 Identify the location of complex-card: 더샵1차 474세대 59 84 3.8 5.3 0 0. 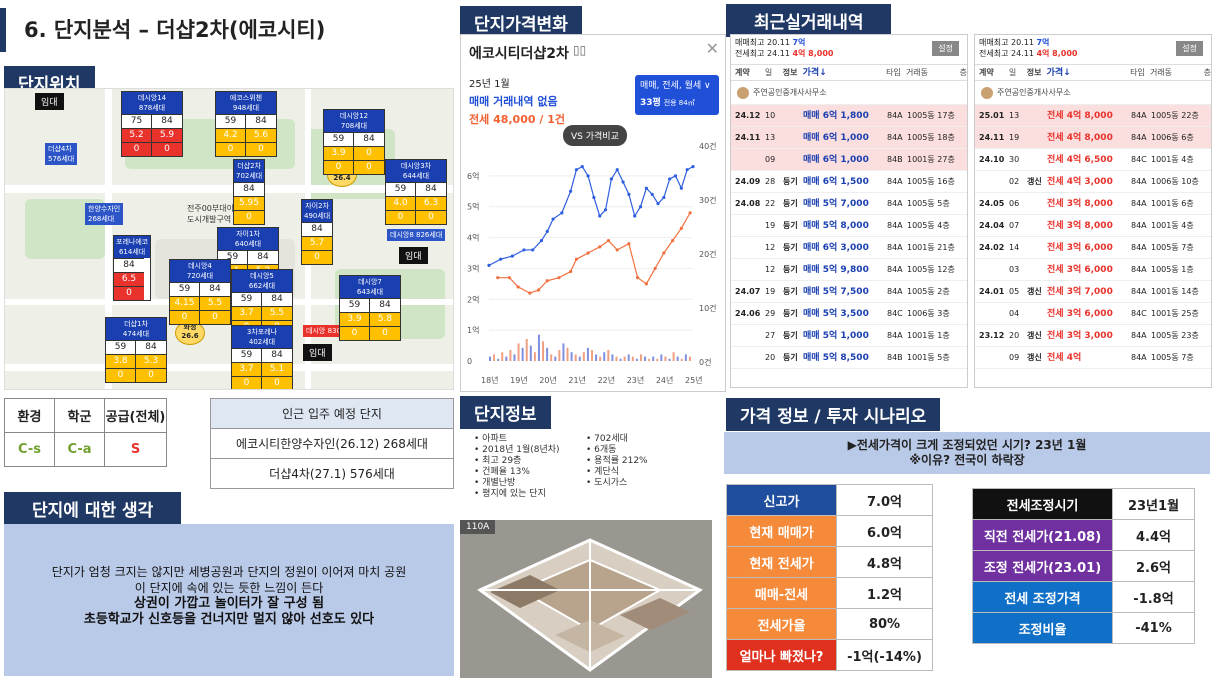
(136, 350).